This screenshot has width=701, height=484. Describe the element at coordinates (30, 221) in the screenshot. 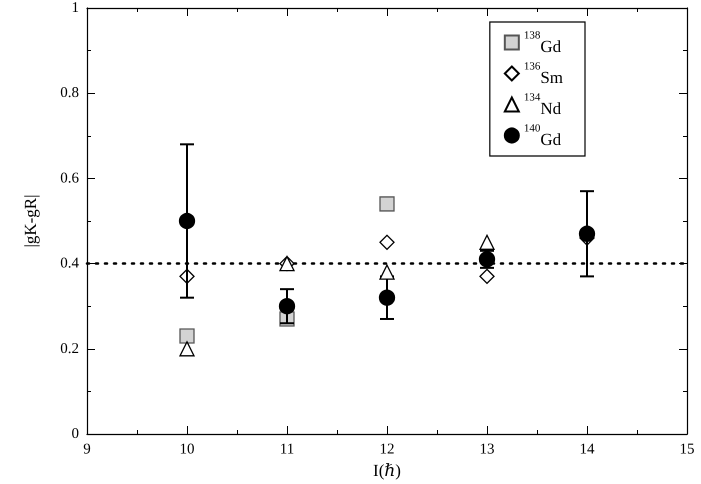

I see `y-axis-title: |gK-gR|` at that location.